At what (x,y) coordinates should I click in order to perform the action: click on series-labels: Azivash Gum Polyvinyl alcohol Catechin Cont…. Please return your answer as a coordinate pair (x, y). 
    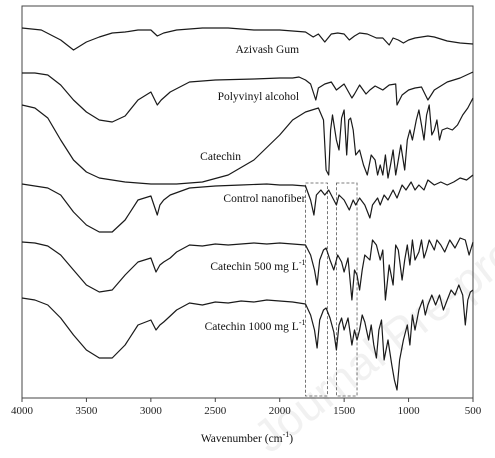
    Looking at the image, I should click on (252, 188).